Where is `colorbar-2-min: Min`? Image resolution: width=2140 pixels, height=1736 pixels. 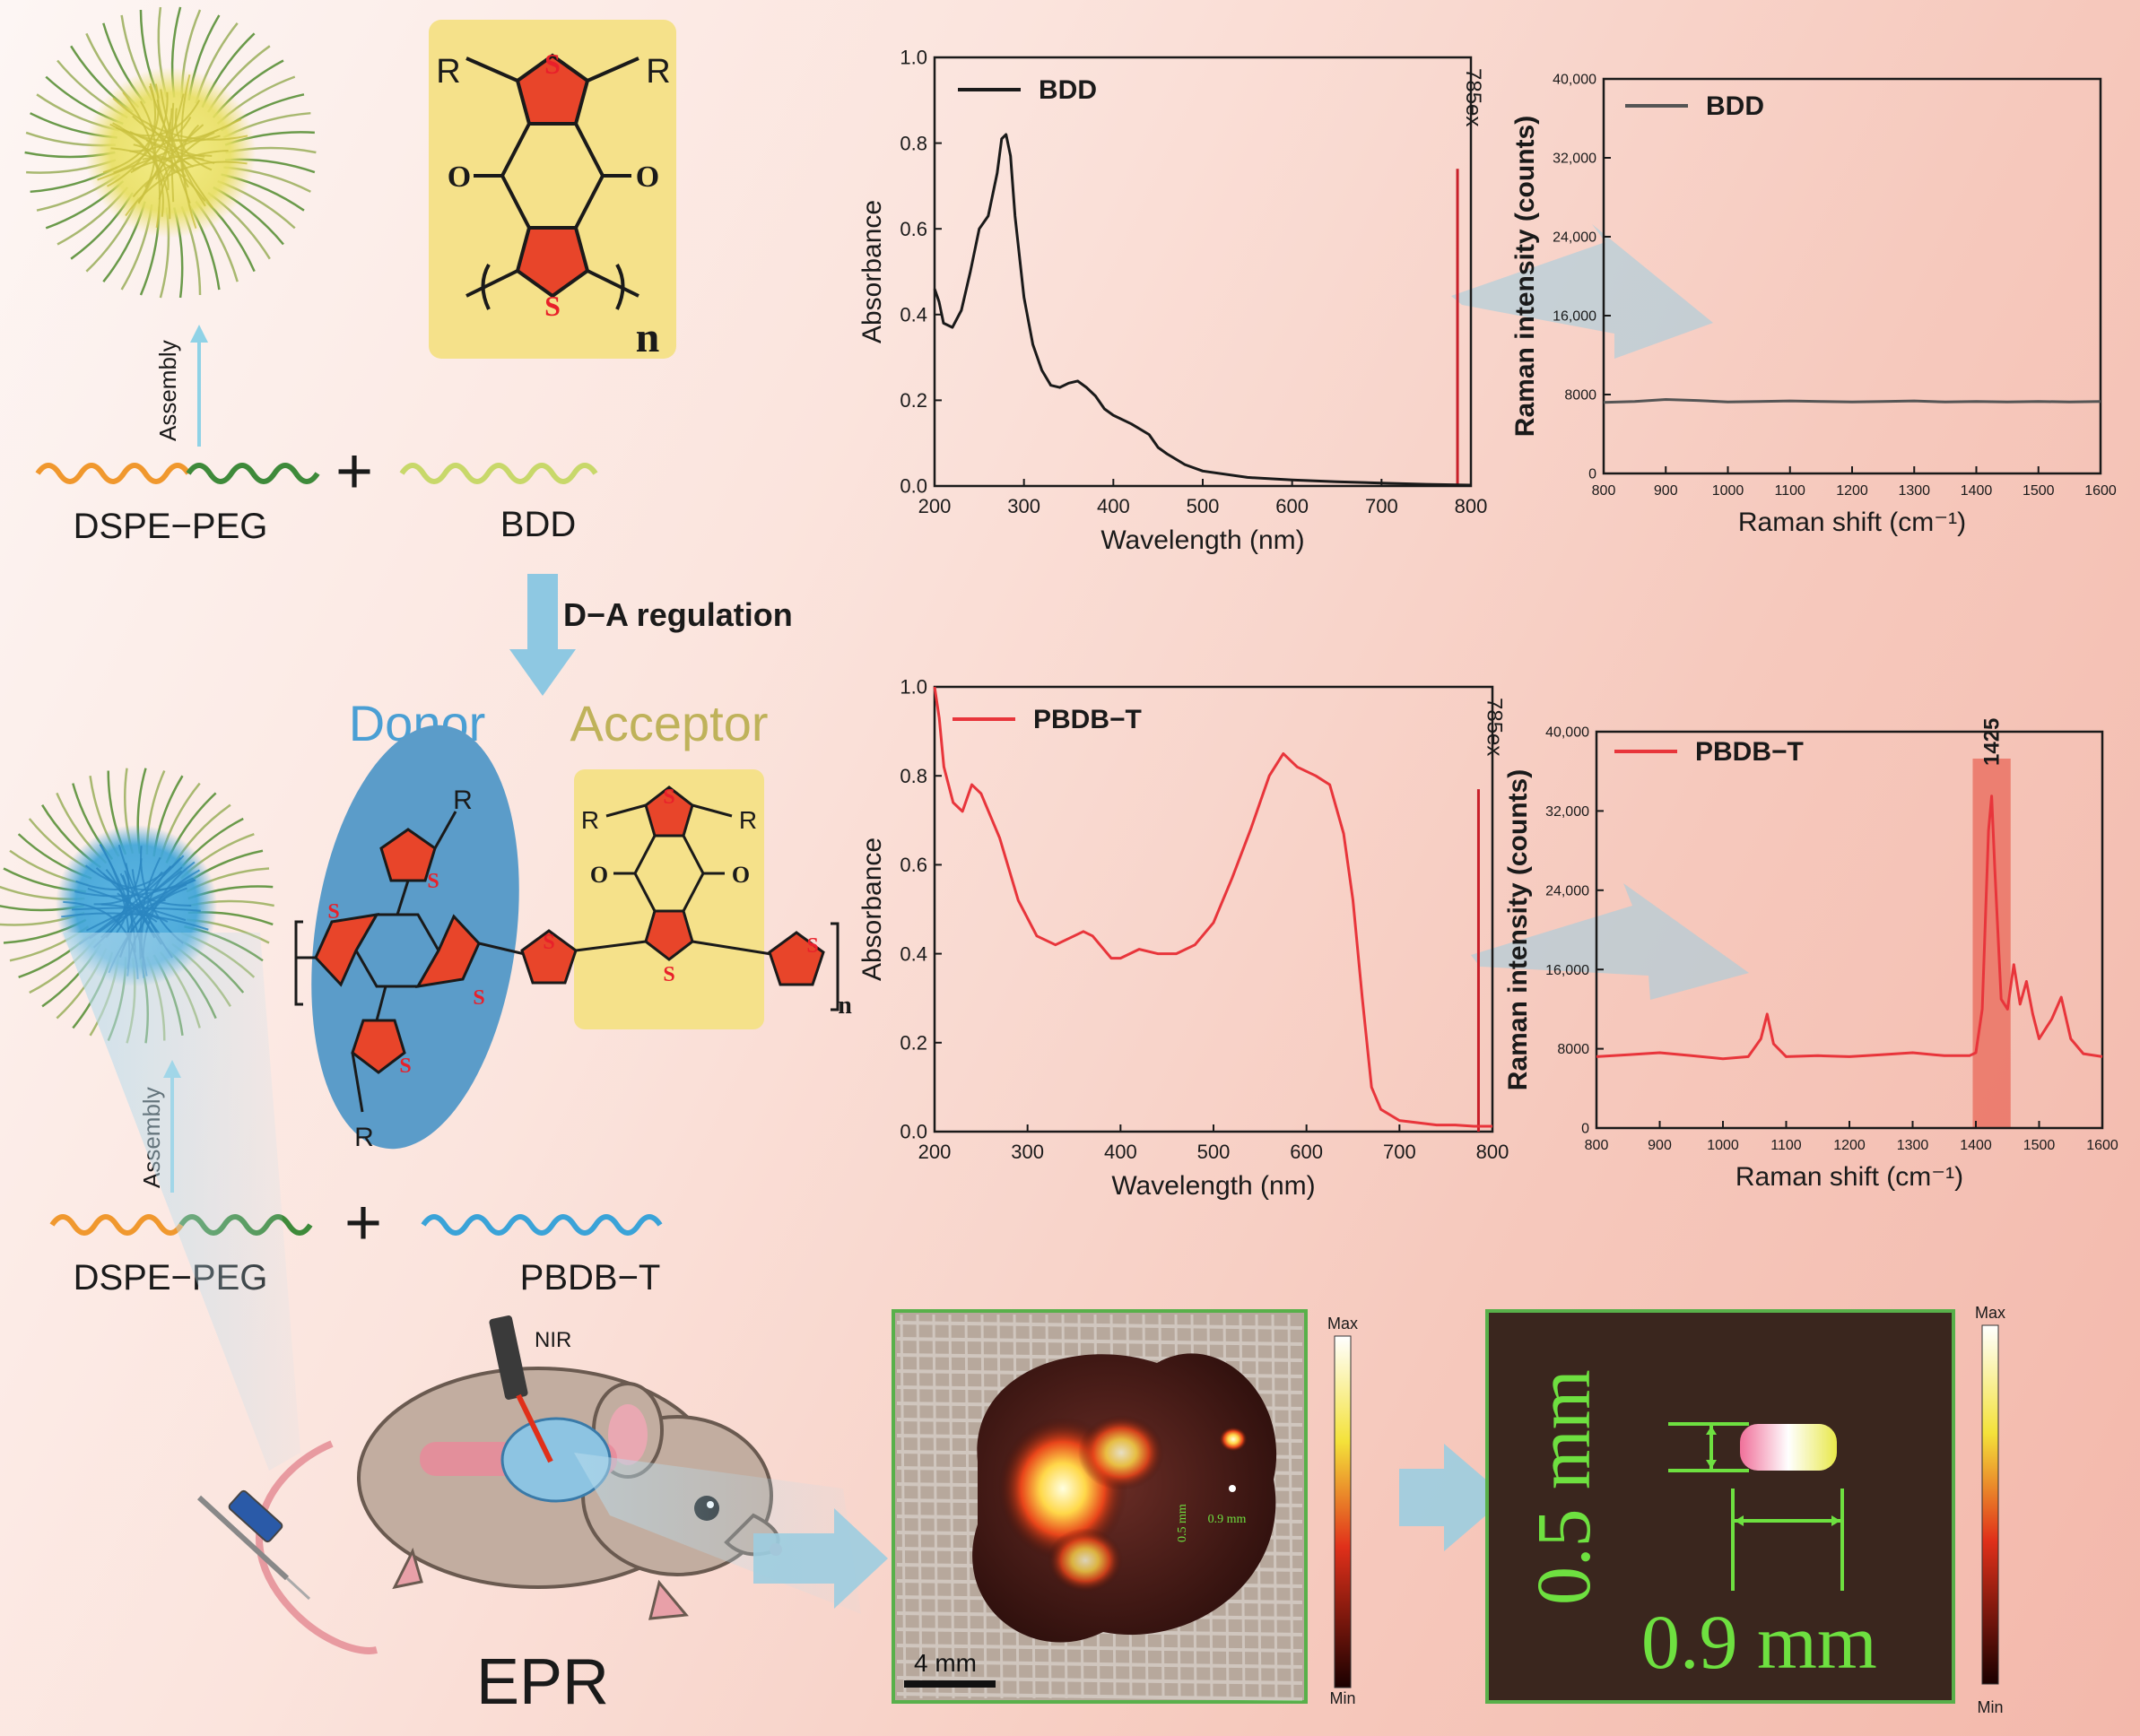 colorbar-2-min: Min is located at coordinates (1990, 1707).